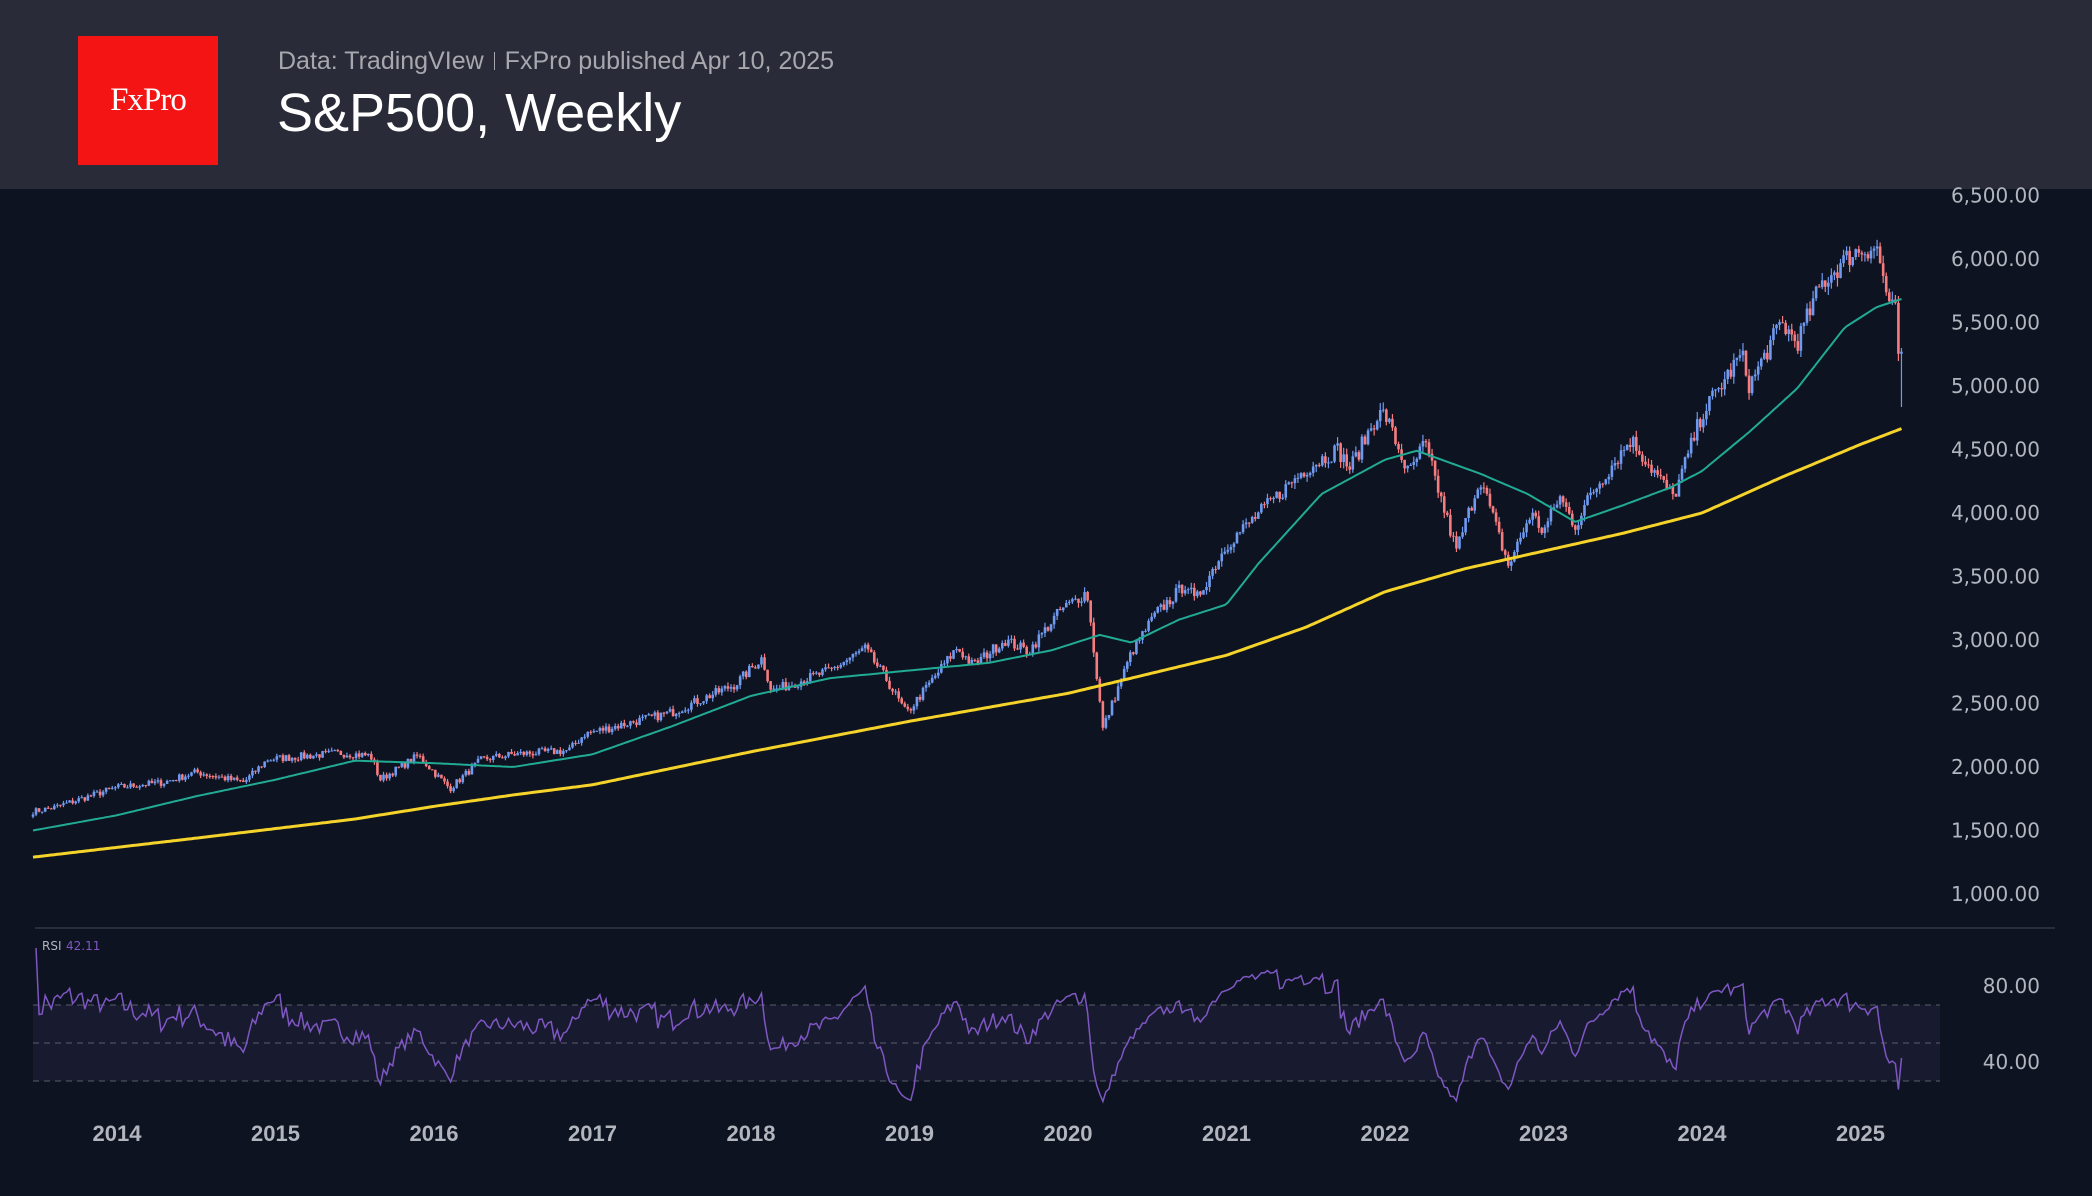 The height and width of the screenshot is (1196, 2092). I want to click on year-tick-label: 2021, so click(1226, 1133).